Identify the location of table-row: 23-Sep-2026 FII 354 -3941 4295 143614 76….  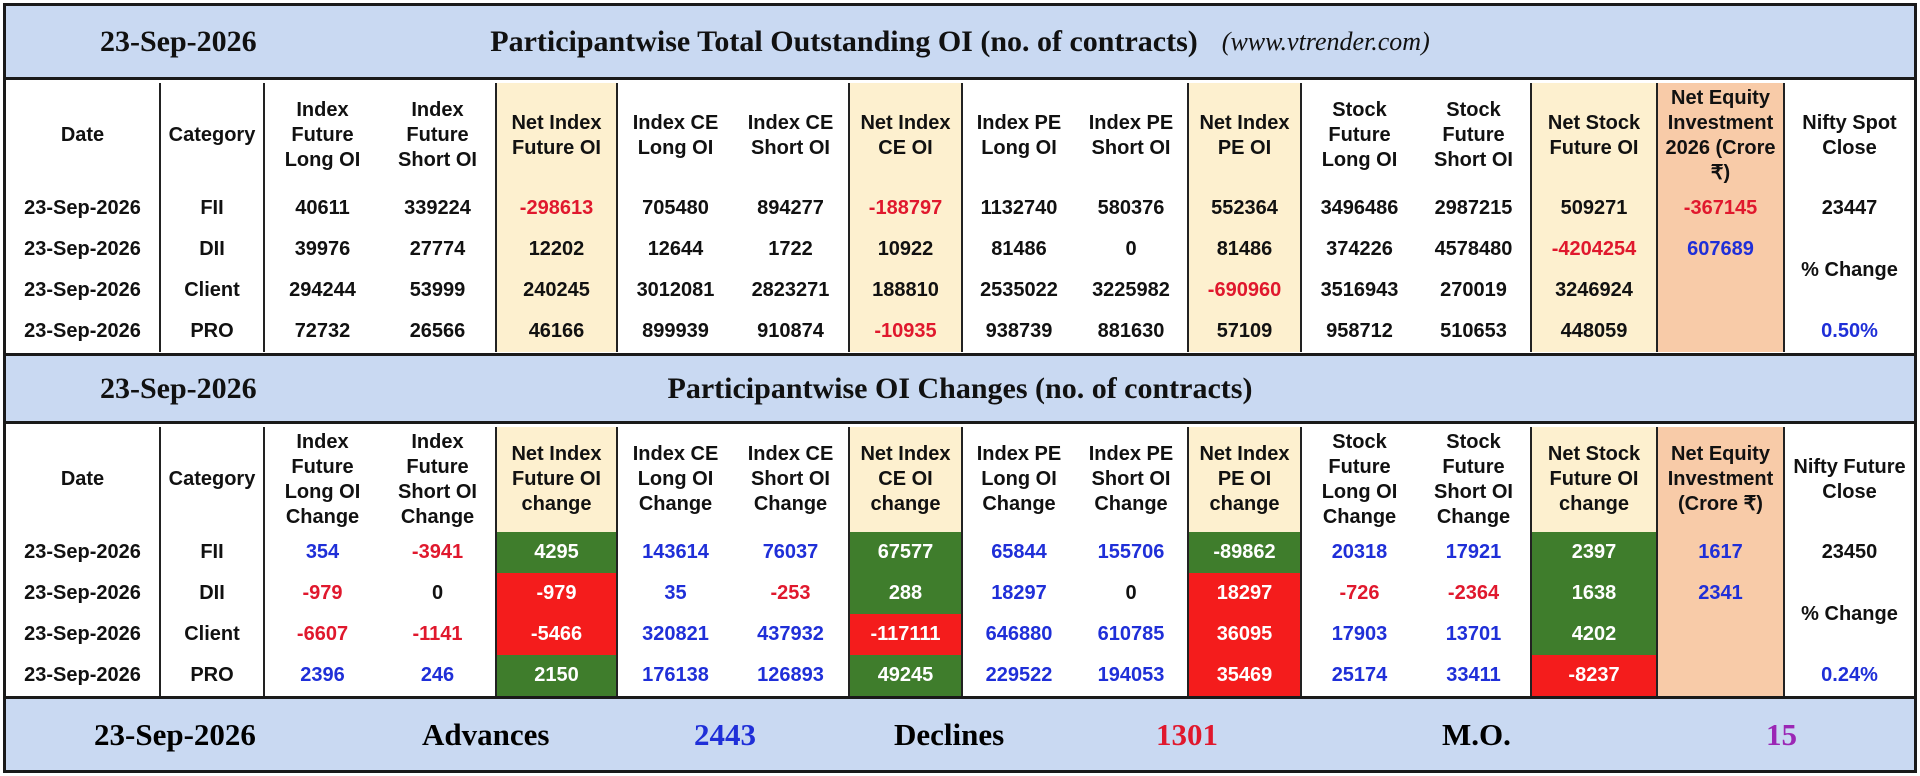
(960, 552).